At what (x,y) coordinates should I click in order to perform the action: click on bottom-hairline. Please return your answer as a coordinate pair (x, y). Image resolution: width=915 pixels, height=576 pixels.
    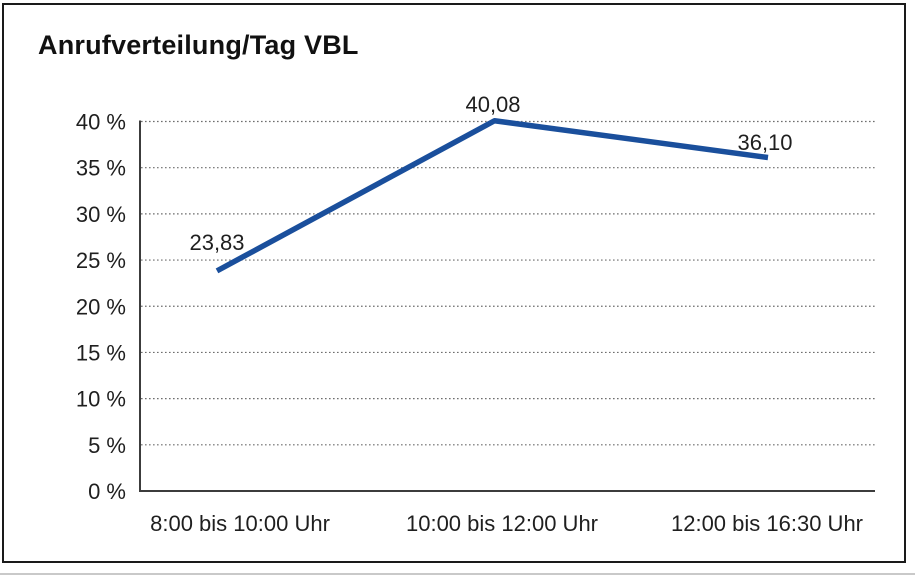
    Looking at the image, I should click on (457, 574).